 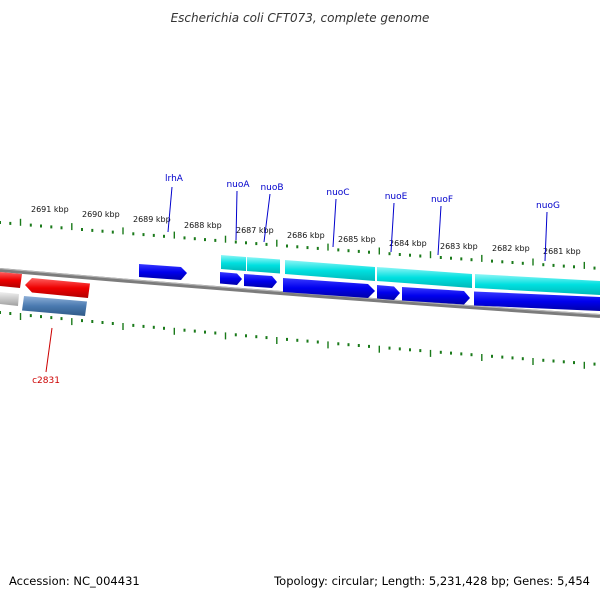 I want to click on gene-label-nuoF: nuoF, so click(x=442, y=200).